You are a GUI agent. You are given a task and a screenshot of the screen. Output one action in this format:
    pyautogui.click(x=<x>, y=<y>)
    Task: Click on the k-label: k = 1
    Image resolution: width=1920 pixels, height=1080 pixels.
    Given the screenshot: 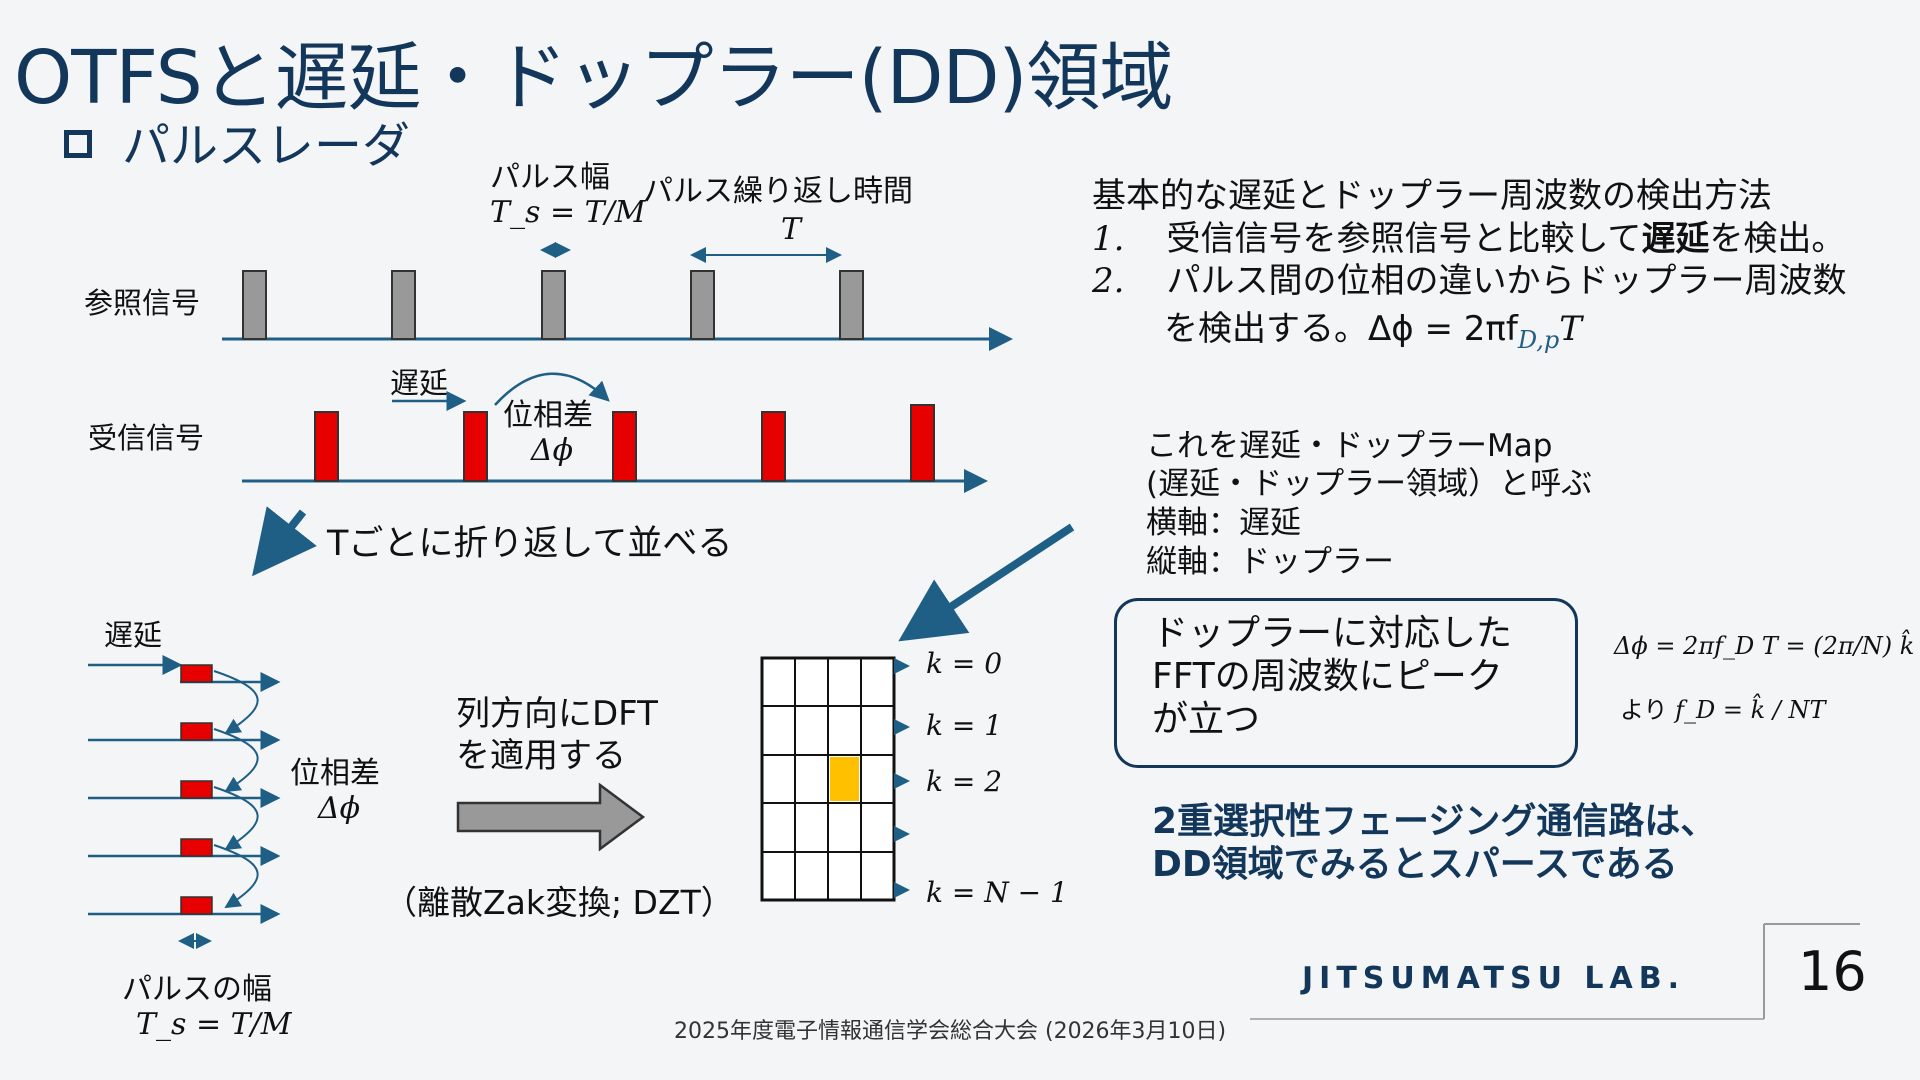 What is the action you would take?
    pyautogui.click(x=964, y=725)
    